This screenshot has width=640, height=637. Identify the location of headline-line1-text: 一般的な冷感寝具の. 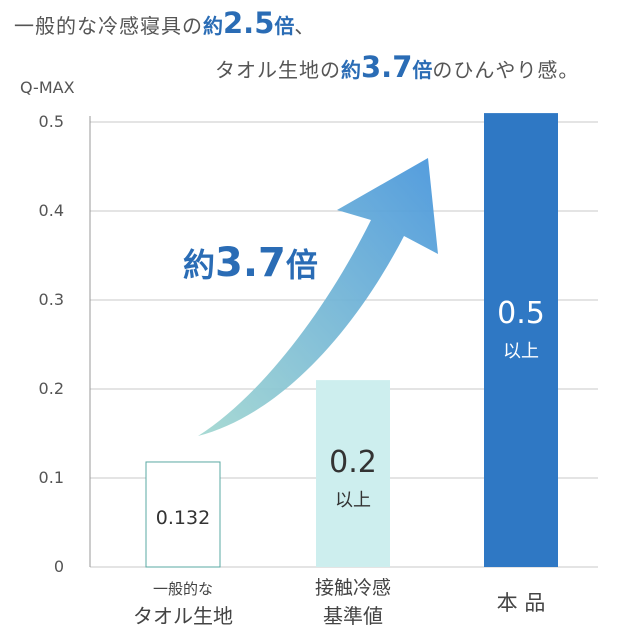
(108, 26).